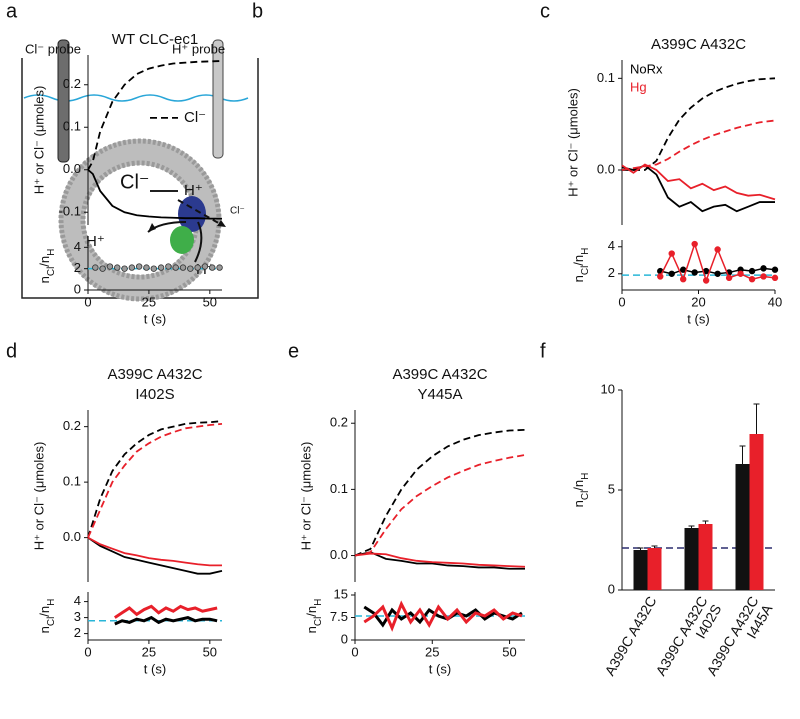  I want to click on x-tick-label-line: A399C A432C, so click(630, 635).